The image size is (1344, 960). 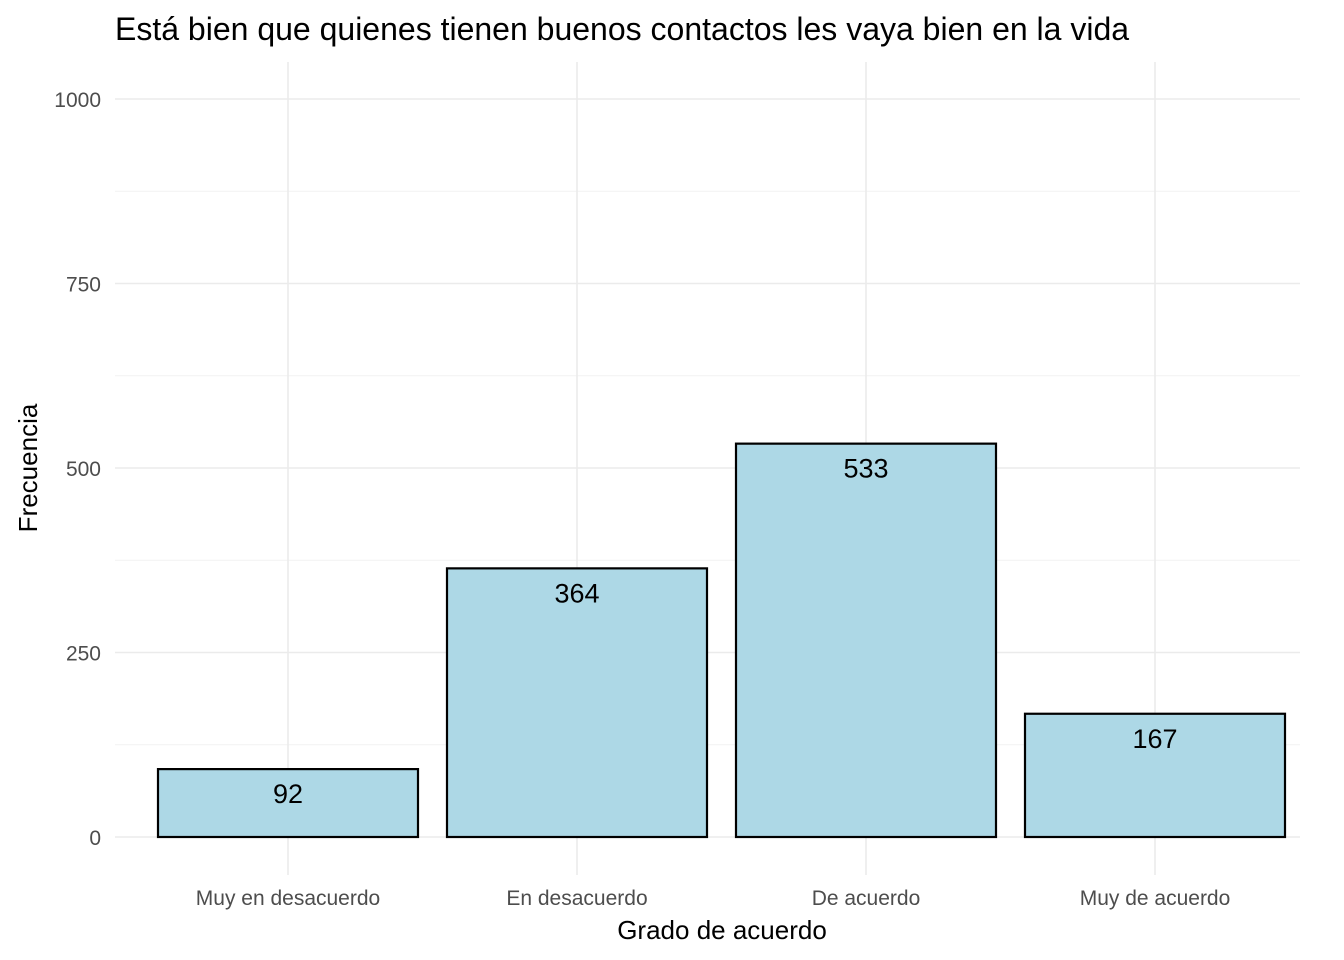 What do you see at coordinates (83, 469) in the screenshot?
I see `y-tick-label: 500` at bounding box center [83, 469].